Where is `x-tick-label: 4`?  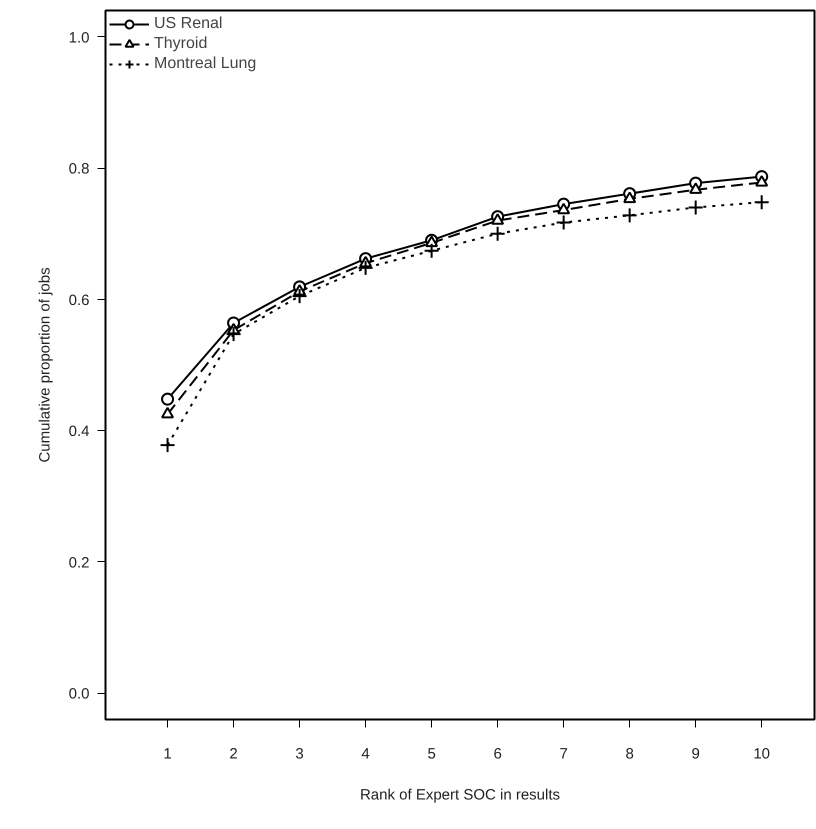 x-tick-label: 4 is located at coordinates (365, 754).